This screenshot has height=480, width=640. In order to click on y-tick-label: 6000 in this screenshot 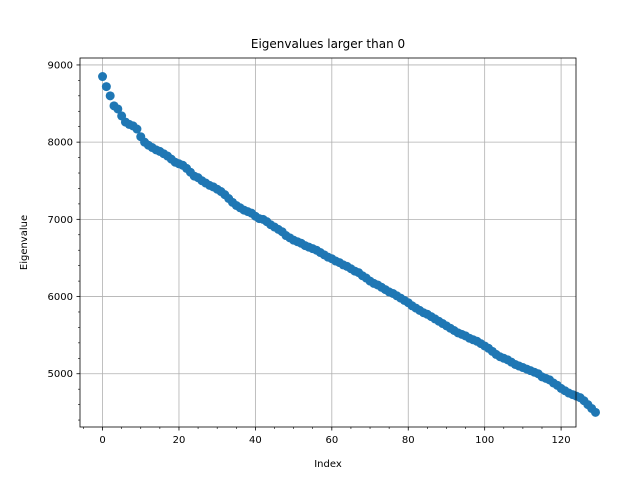, I will do `click(60, 297)`.